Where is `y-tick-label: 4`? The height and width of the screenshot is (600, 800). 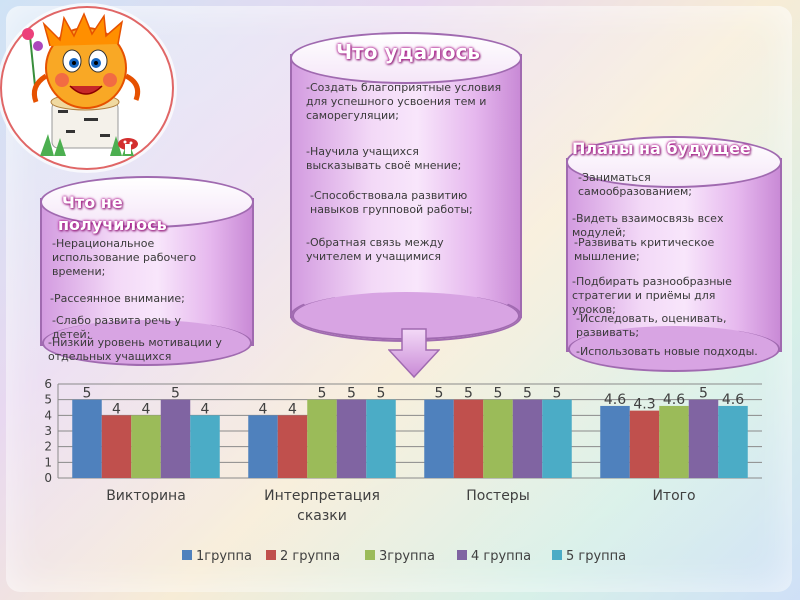
y-tick-label: 4 is located at coordinates (48, 415).